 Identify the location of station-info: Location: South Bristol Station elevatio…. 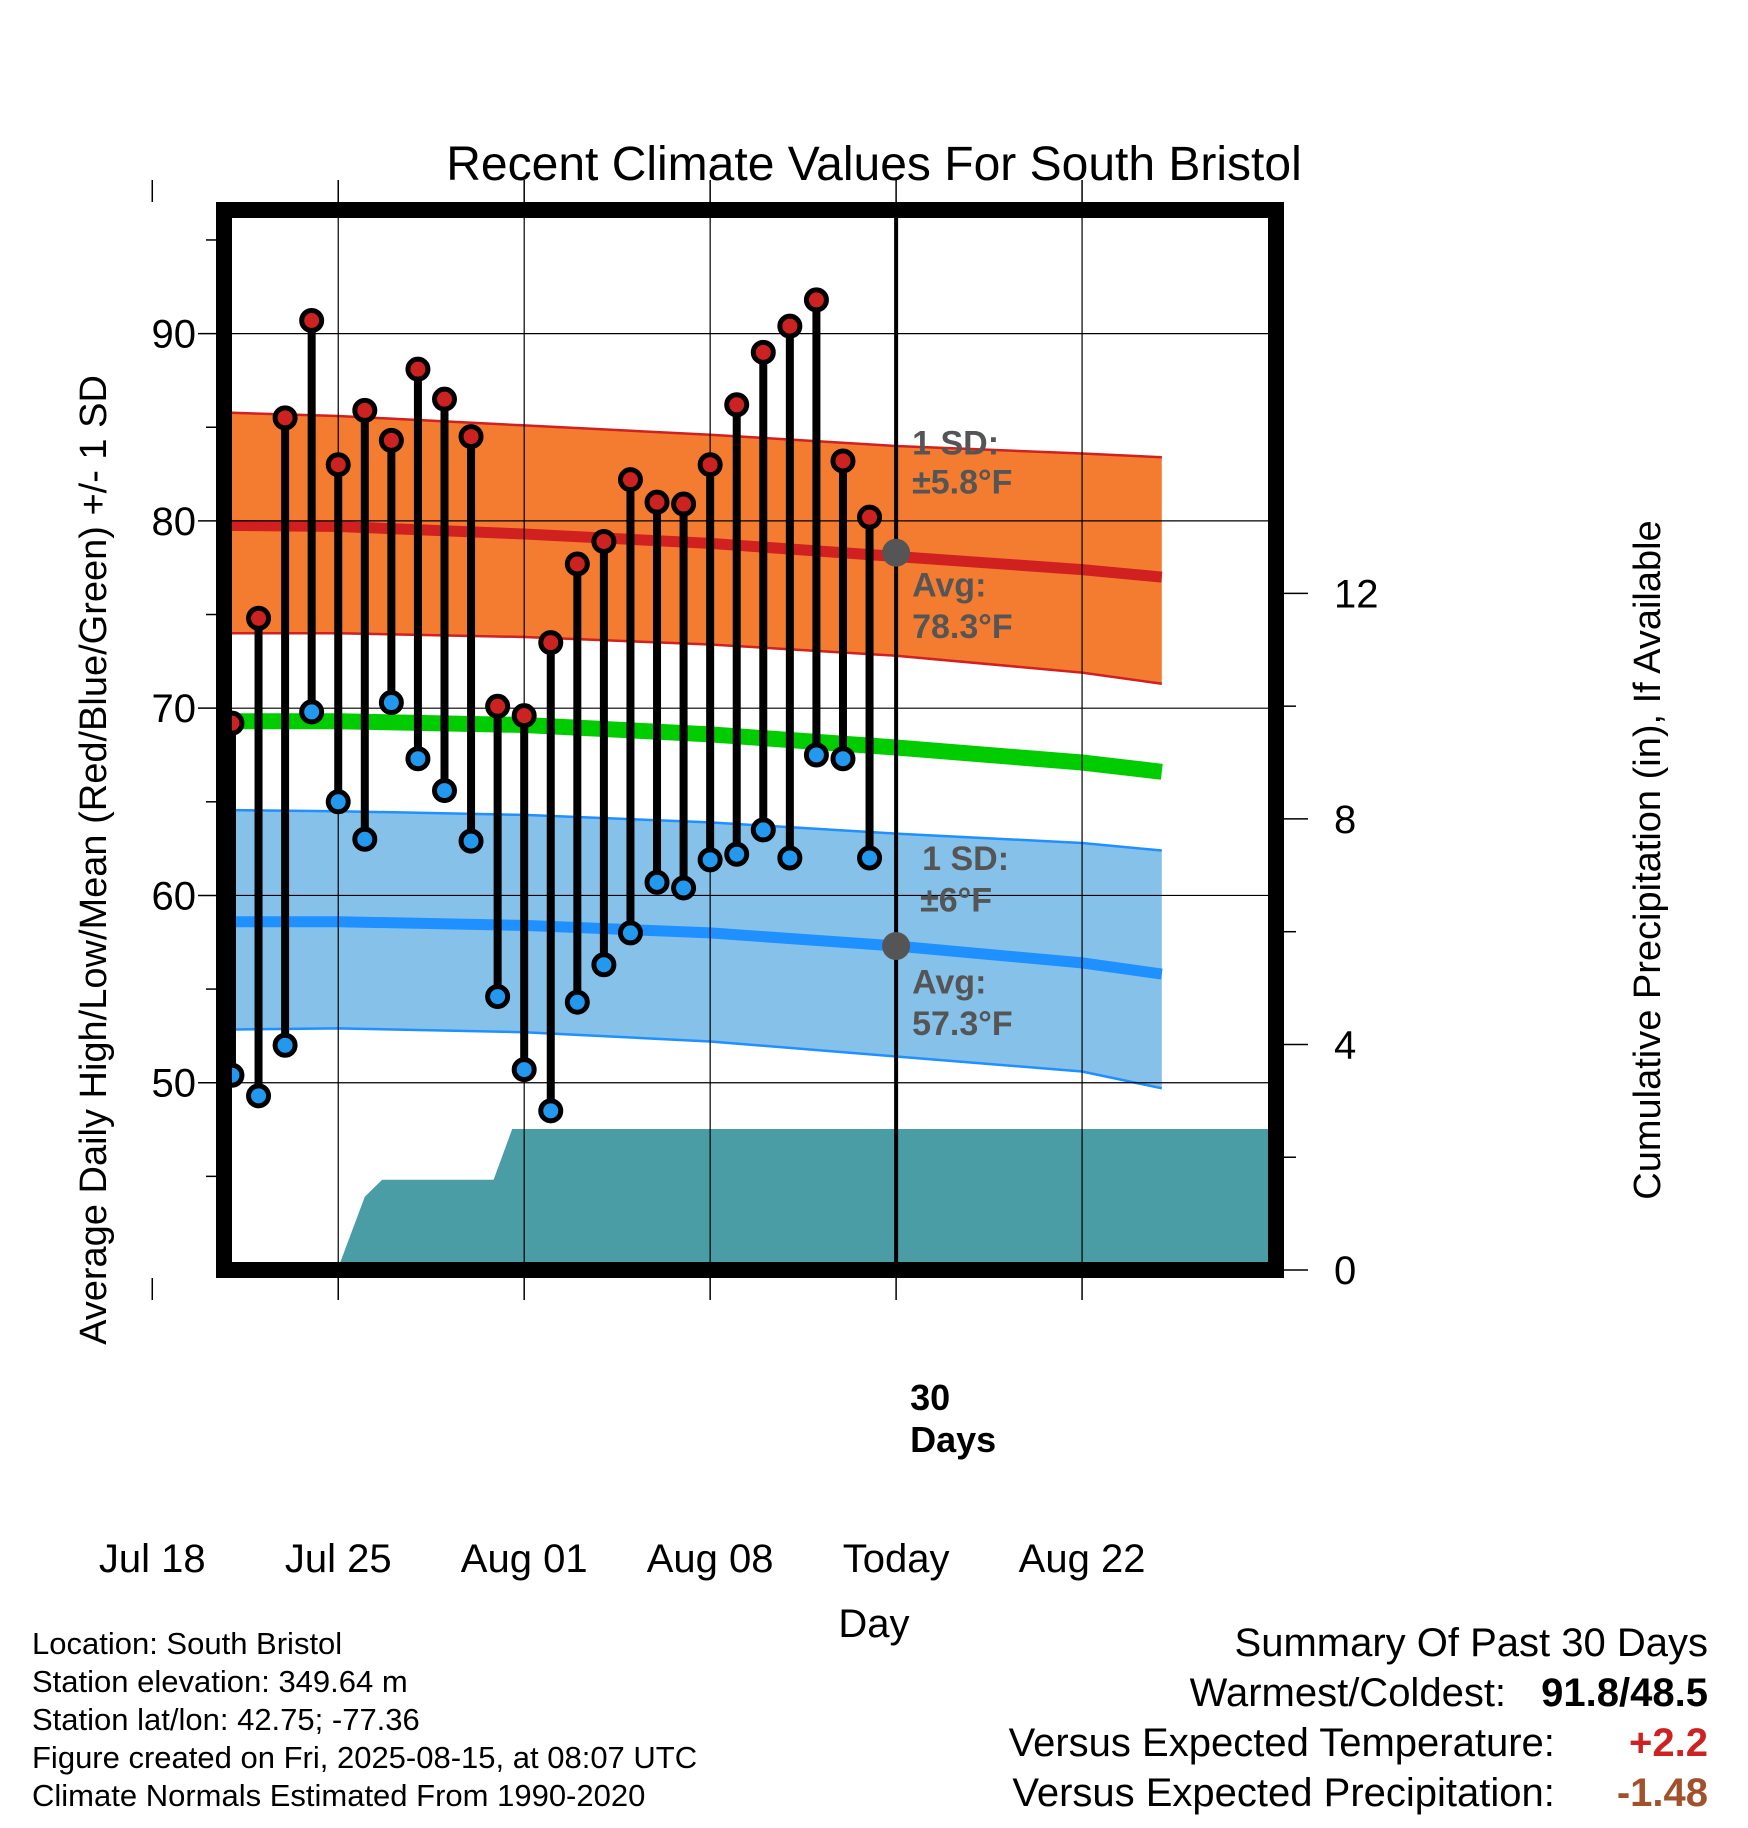
(364, 1720).